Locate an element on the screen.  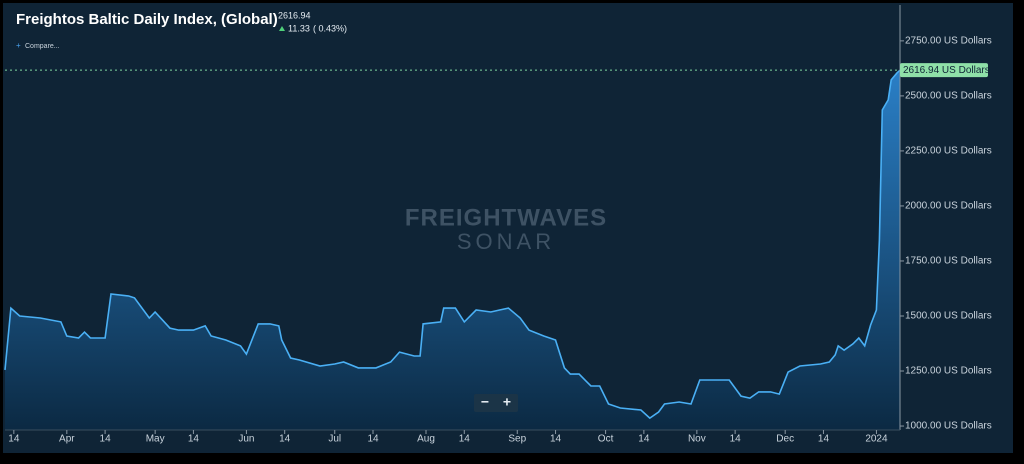
y-tick-label: 2000.00 US Dollars is located at coordinates (948, 206).